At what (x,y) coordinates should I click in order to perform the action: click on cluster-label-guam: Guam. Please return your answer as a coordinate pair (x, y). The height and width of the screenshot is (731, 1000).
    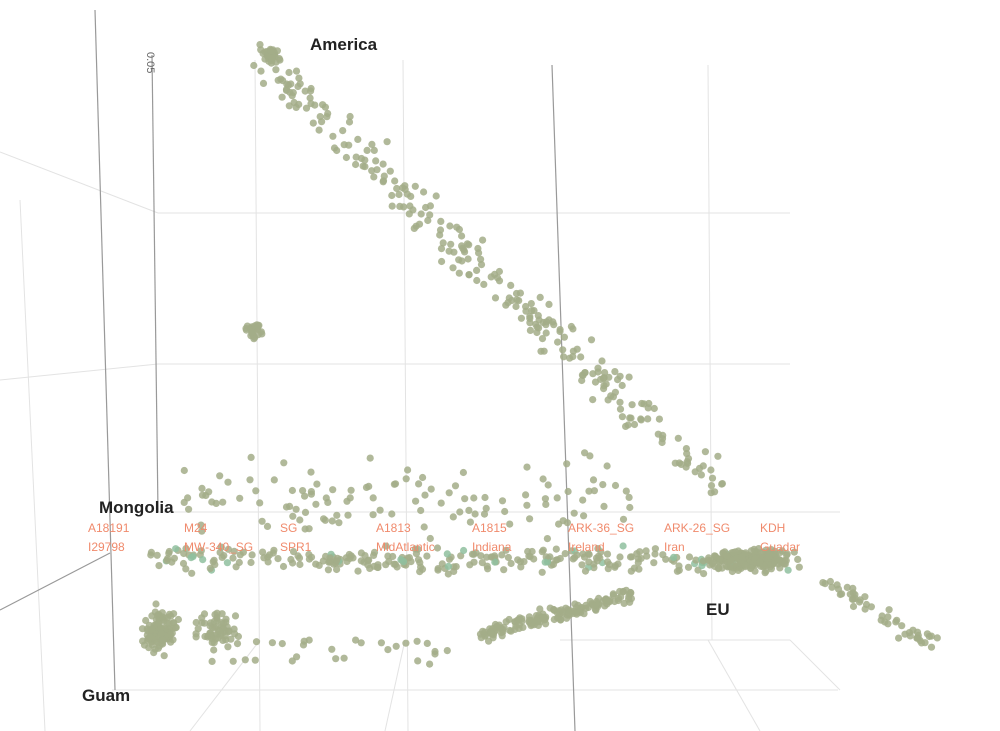
    Looking at the image, I should click on (106, 695).